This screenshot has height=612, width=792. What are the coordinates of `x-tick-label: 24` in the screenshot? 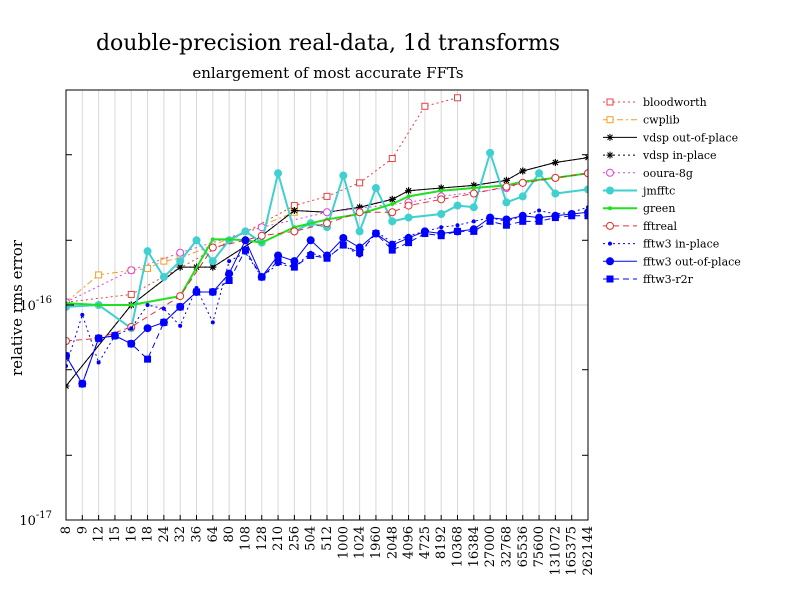 It's located at (164, 534).